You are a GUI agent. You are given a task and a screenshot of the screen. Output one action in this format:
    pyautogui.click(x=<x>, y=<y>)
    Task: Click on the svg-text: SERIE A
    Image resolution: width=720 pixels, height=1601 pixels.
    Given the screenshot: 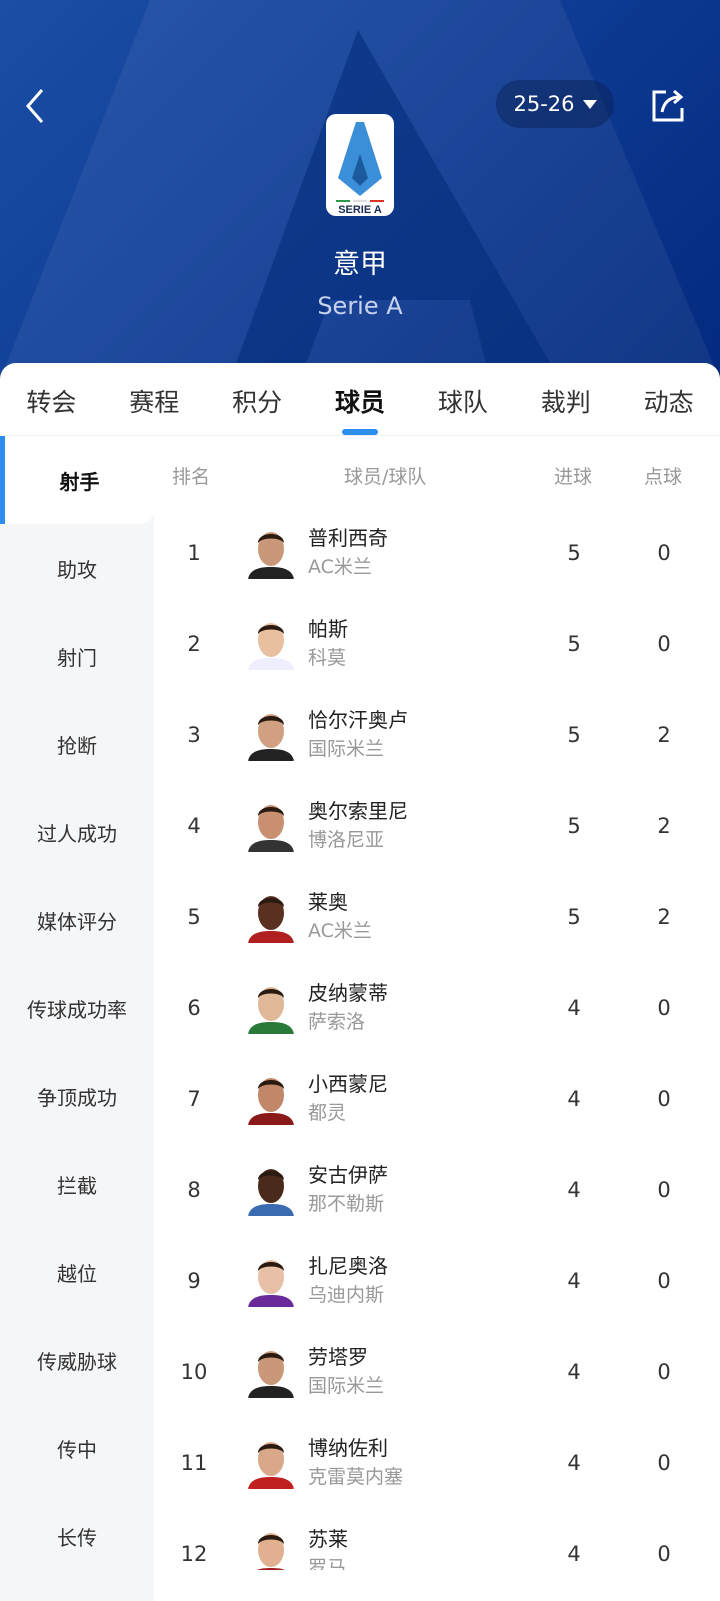 What is the action you would take?
    pyautogui.click(x=360, y=210)
    